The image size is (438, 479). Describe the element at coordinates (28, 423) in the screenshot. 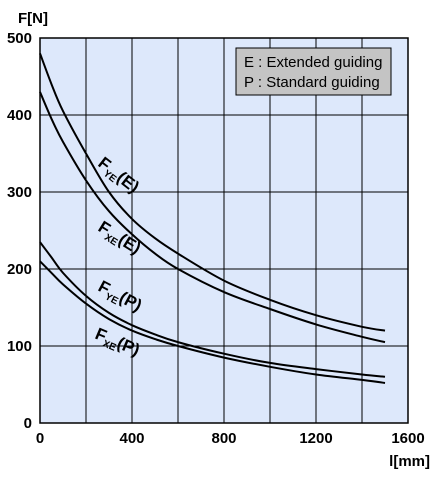

I see `y-tick-label-0: 0` at that location.